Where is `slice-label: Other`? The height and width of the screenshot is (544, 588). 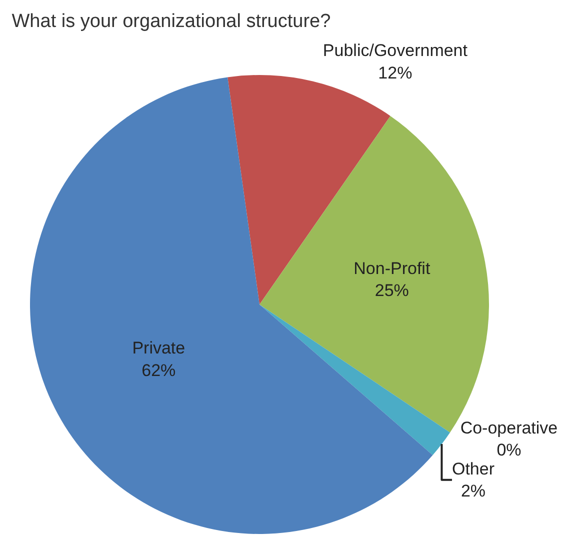 slice-label: Other is located at coordinates (473, 468).